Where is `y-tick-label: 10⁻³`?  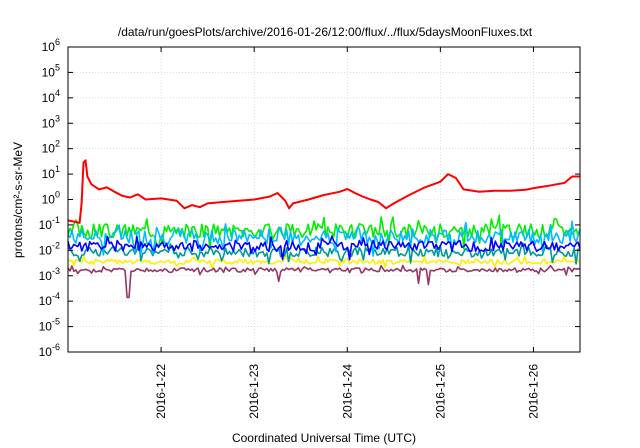 y-tick-label: 10⁻³ is located at coordinates (49, 274).